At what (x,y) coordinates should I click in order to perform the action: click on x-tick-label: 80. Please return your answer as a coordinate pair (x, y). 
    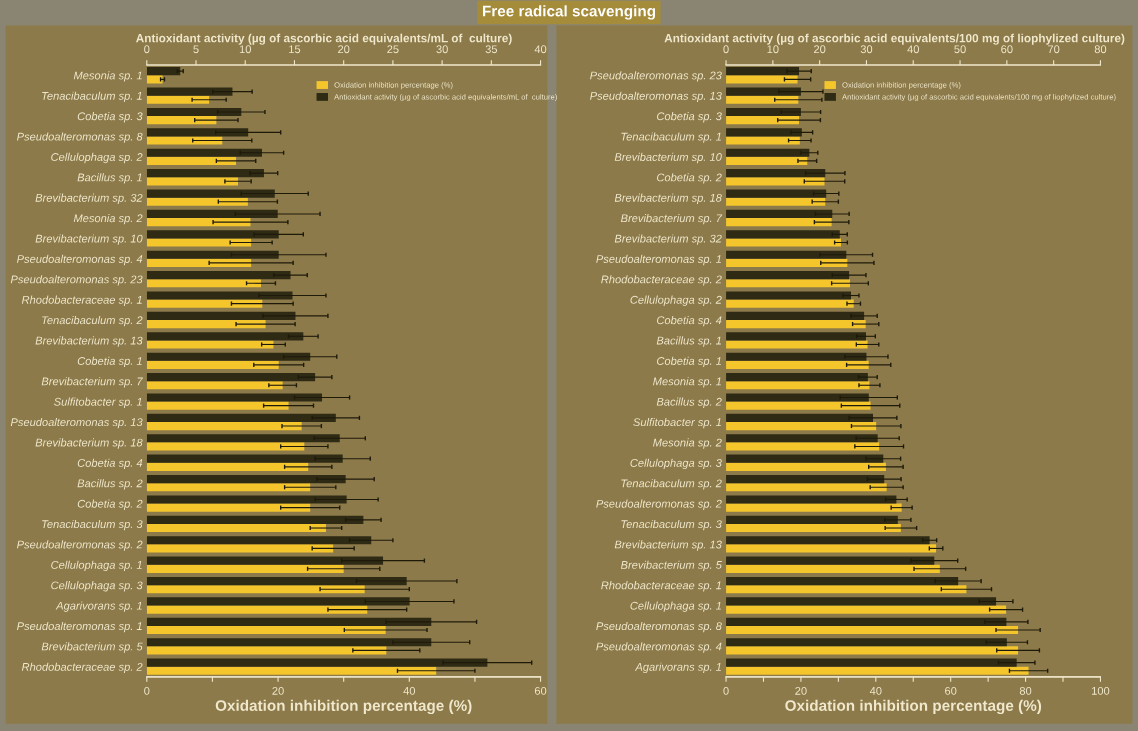
    Looking at the image, I should click on (1025, 690).